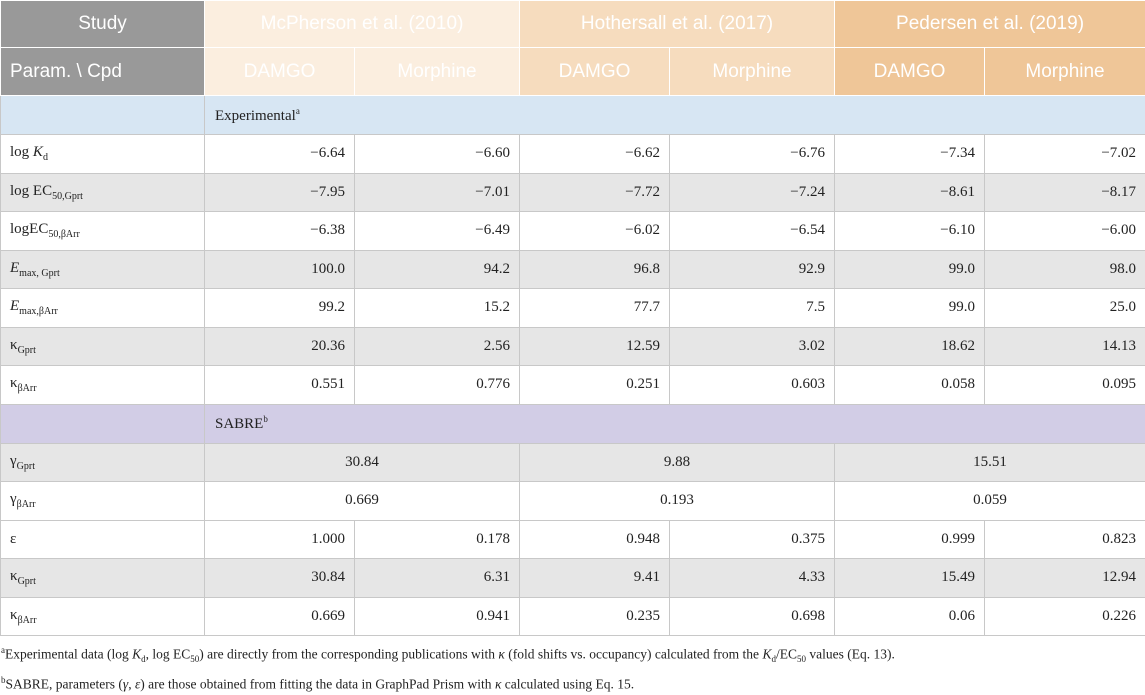 The image size is (1145, 695). I want to click on study-mcpherson: McPherson et al. (2010), so click(362, 24).